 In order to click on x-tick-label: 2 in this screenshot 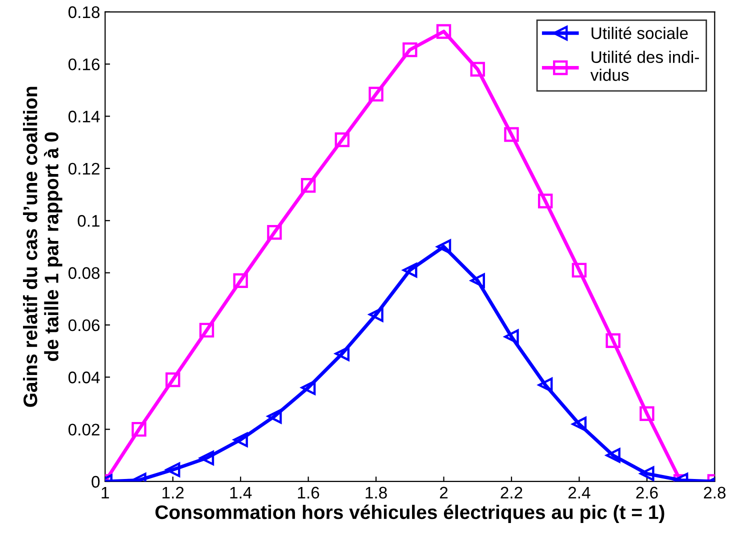, I will do `click(444, 492)`.